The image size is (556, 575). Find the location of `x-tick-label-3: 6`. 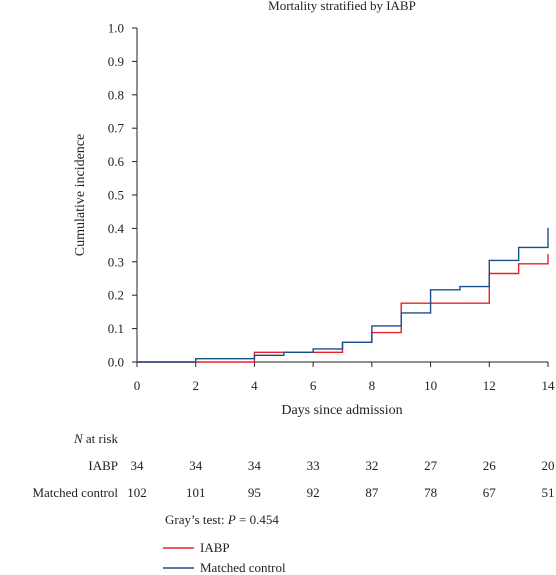

x-tick-label-3: 6 is located at coordinates (313, 385).